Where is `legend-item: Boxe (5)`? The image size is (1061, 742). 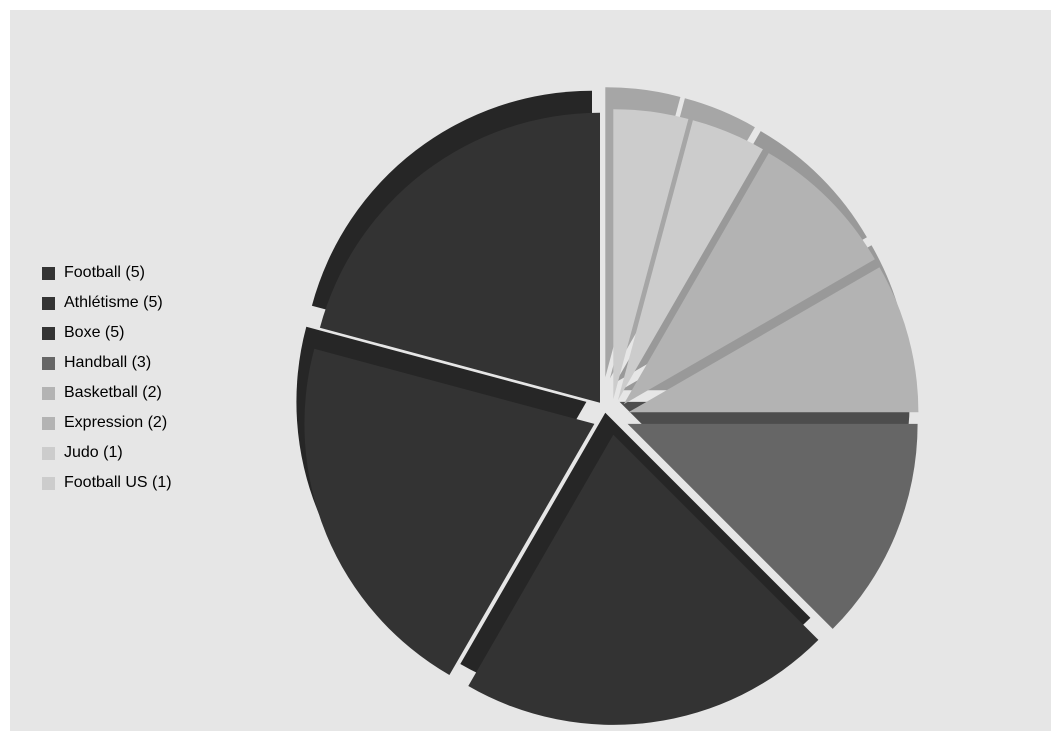 legend-item: Boxe (5) is located at coordinates (107, 333).